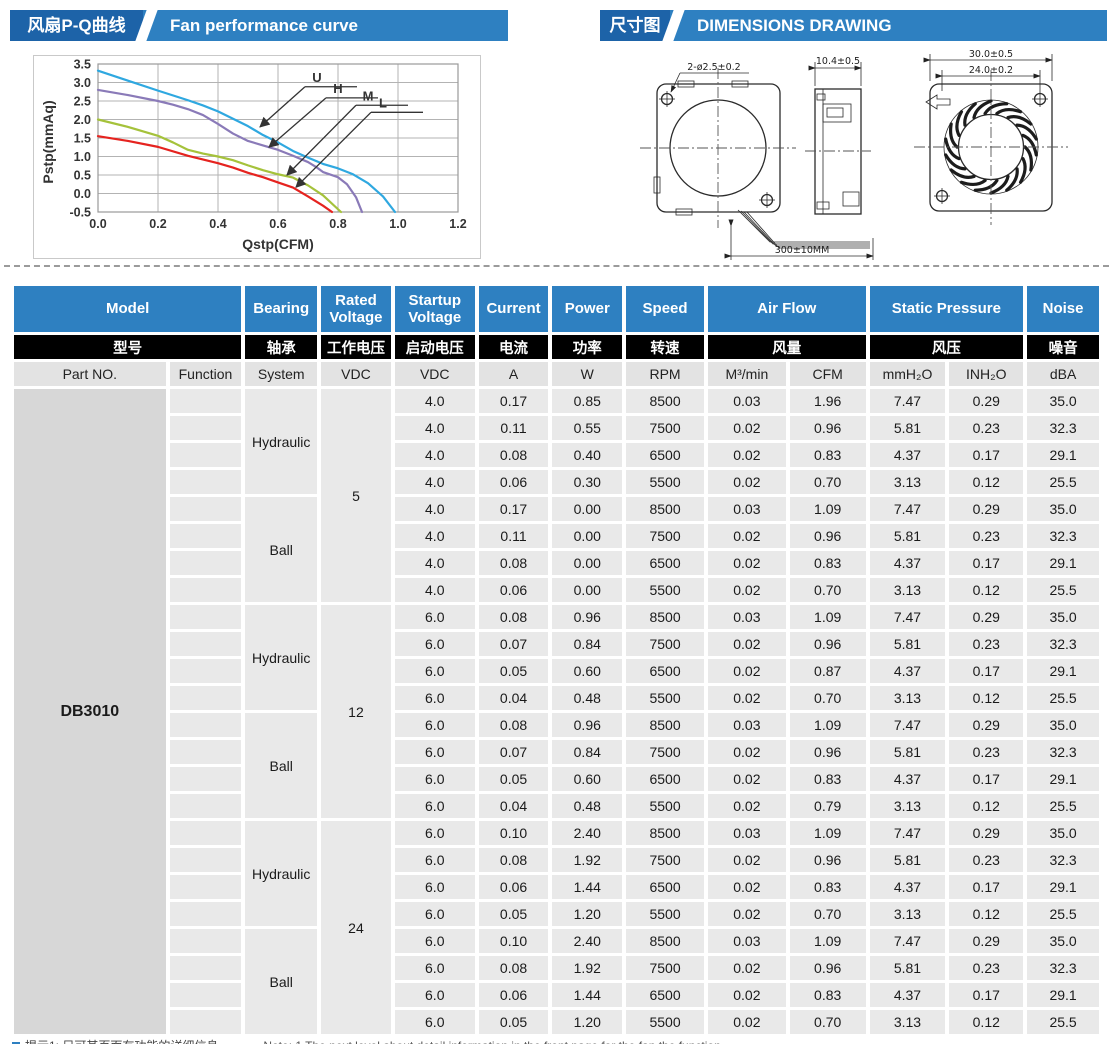 The image size is (1113, 1044). Describe the element at coordinates (513, 509) in the screenshot. I see `current-cell: 0.17` at that location.